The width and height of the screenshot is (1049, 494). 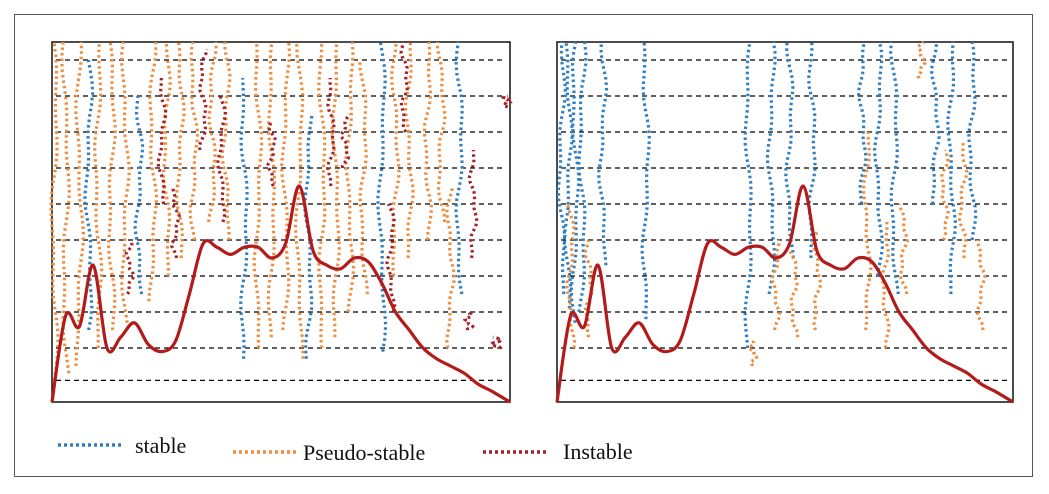 I want to click on legend-stable-label: stable, so click(x=160, y=445).